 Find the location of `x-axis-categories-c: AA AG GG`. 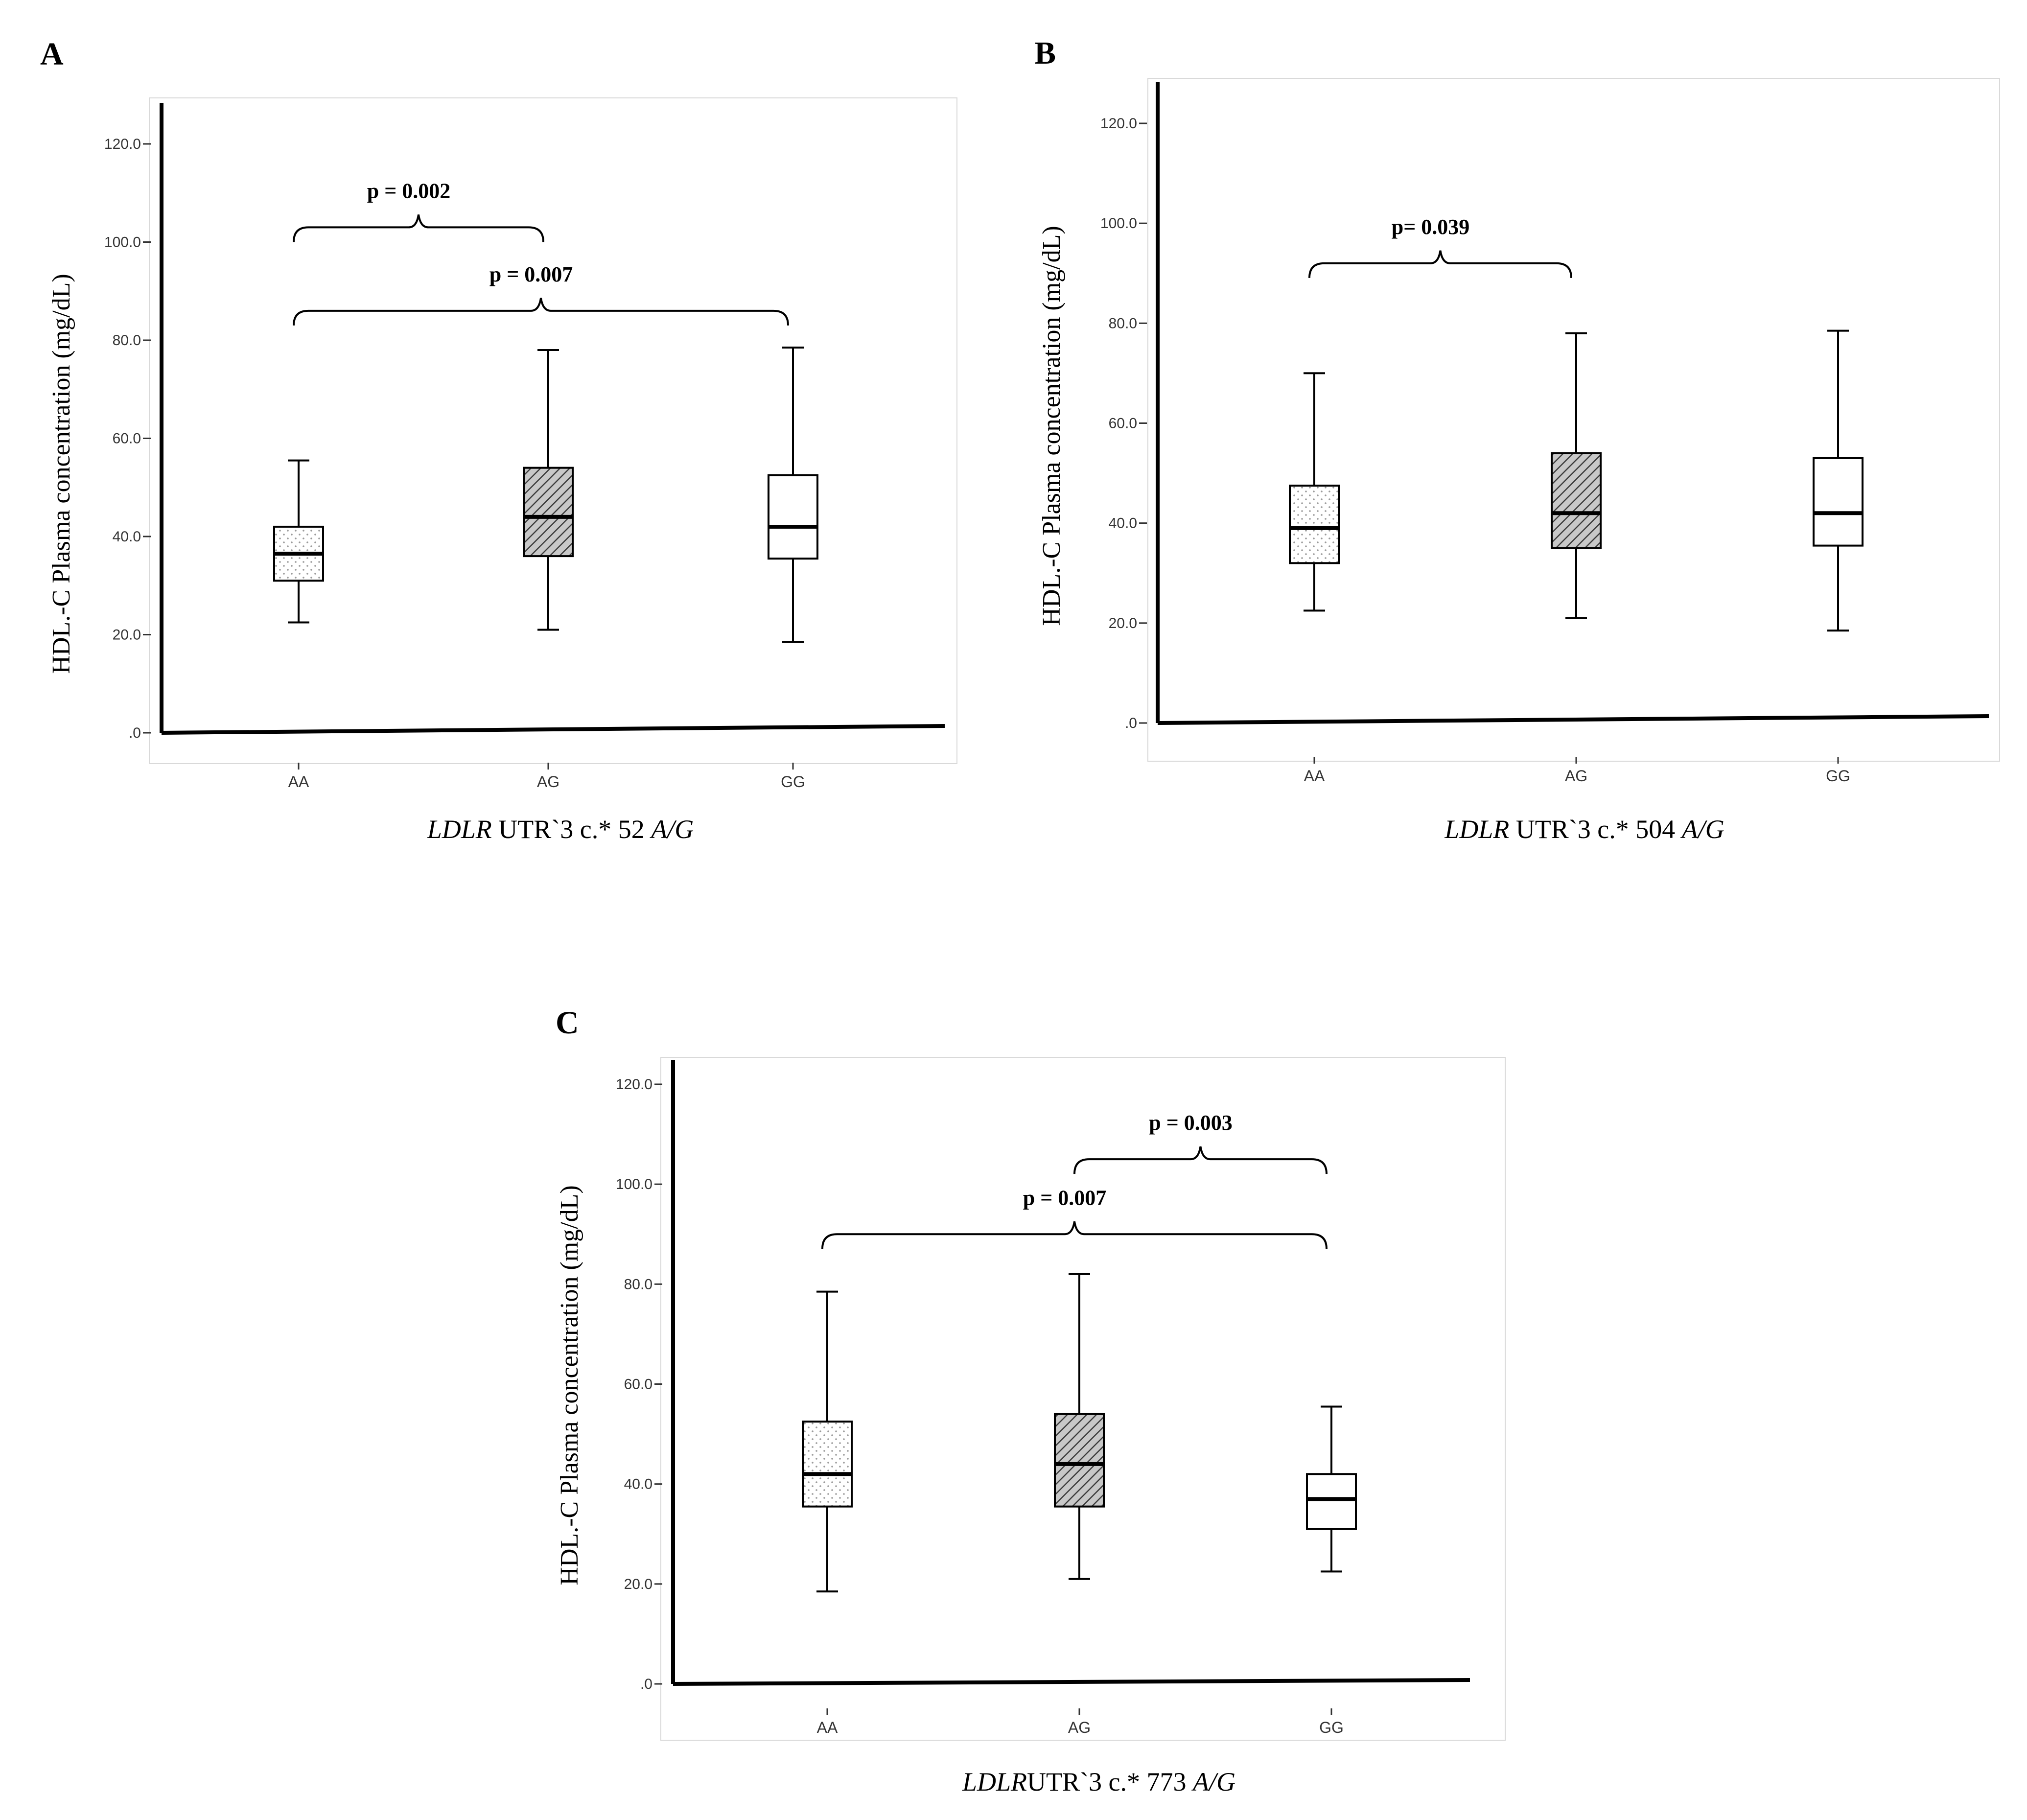

x-axis-categories-c: AA AG GG is located at coordinates (1080, 1722).